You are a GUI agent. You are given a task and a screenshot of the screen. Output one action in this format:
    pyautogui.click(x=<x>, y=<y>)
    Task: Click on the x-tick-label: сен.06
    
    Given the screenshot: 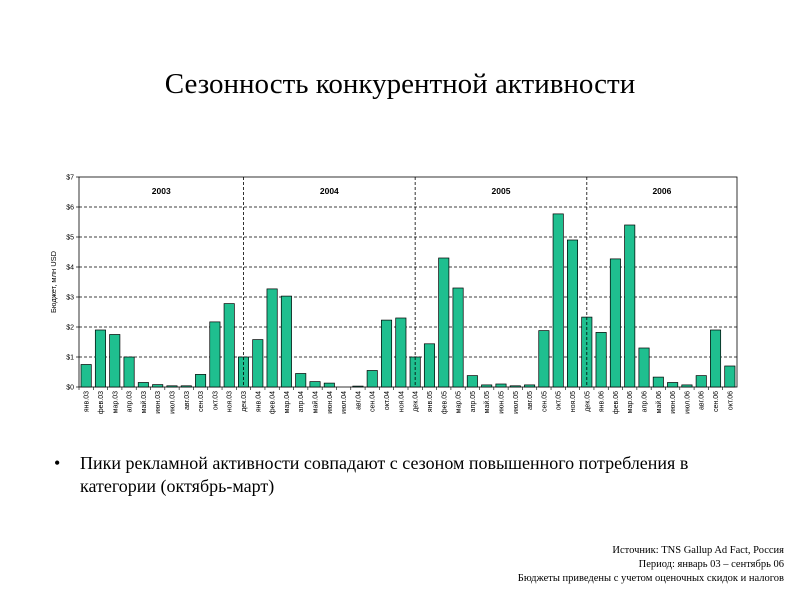 What is the action you would take?
    pyautogui.click(x=716, y=401)
    